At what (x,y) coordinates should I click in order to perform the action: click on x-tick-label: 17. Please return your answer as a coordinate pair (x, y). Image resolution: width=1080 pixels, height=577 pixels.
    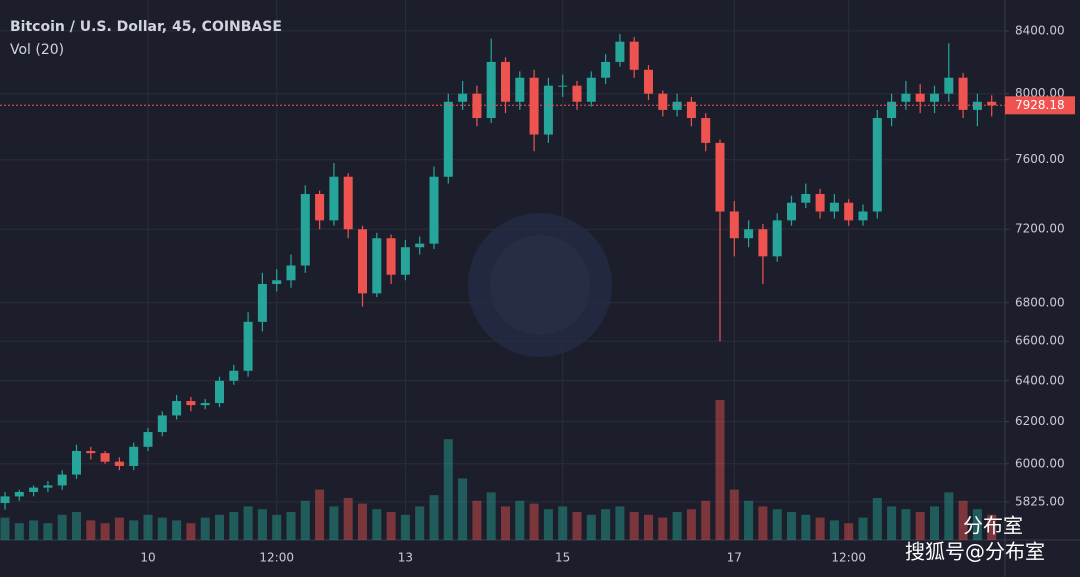
    Looking at the image, I should click on (734, 558).